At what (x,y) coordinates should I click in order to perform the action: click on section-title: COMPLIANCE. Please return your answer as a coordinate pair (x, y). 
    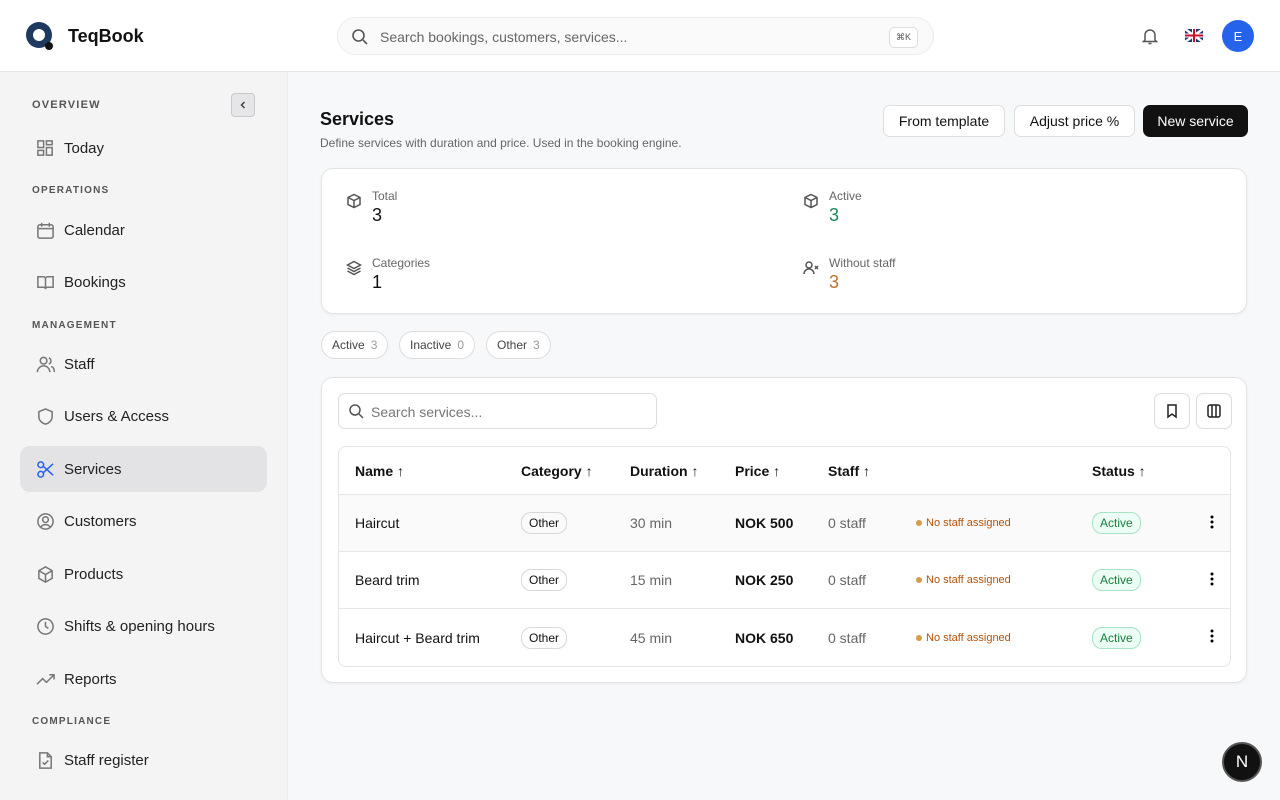
    Looking at the image, I should click on (72, 721).